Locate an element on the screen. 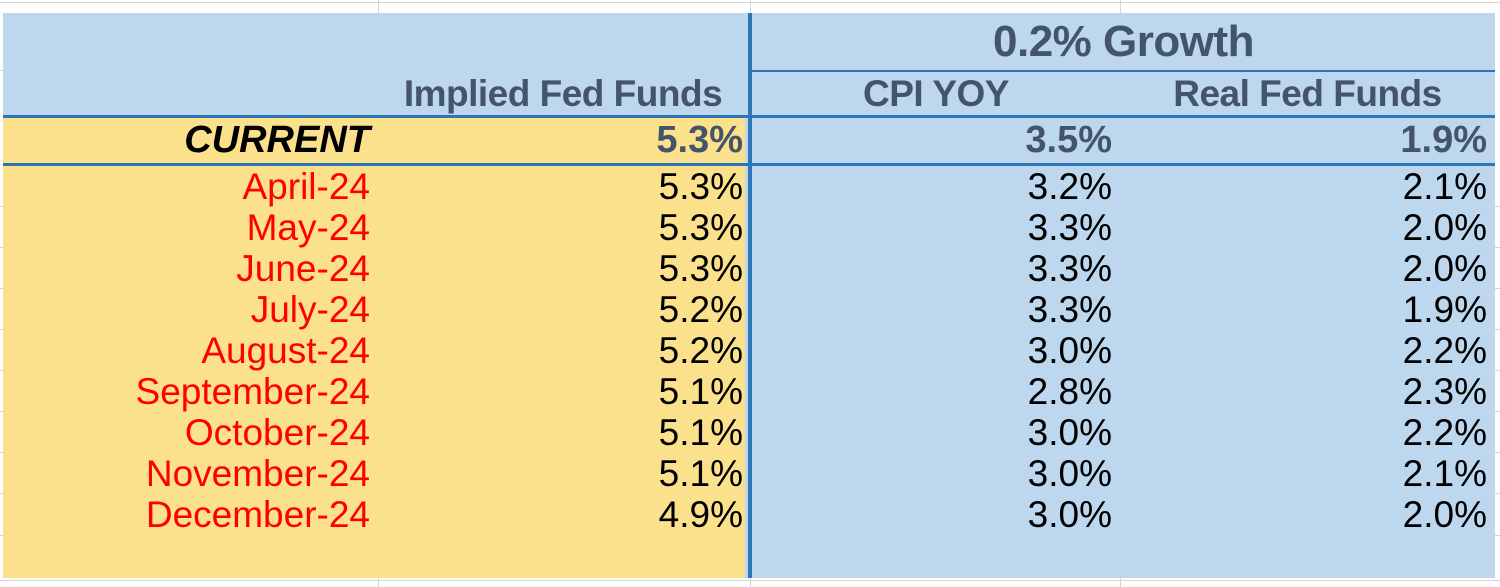 This screenshot has height=587, width=1500. month-cell: May-24 is located at coordinates (190, 227).